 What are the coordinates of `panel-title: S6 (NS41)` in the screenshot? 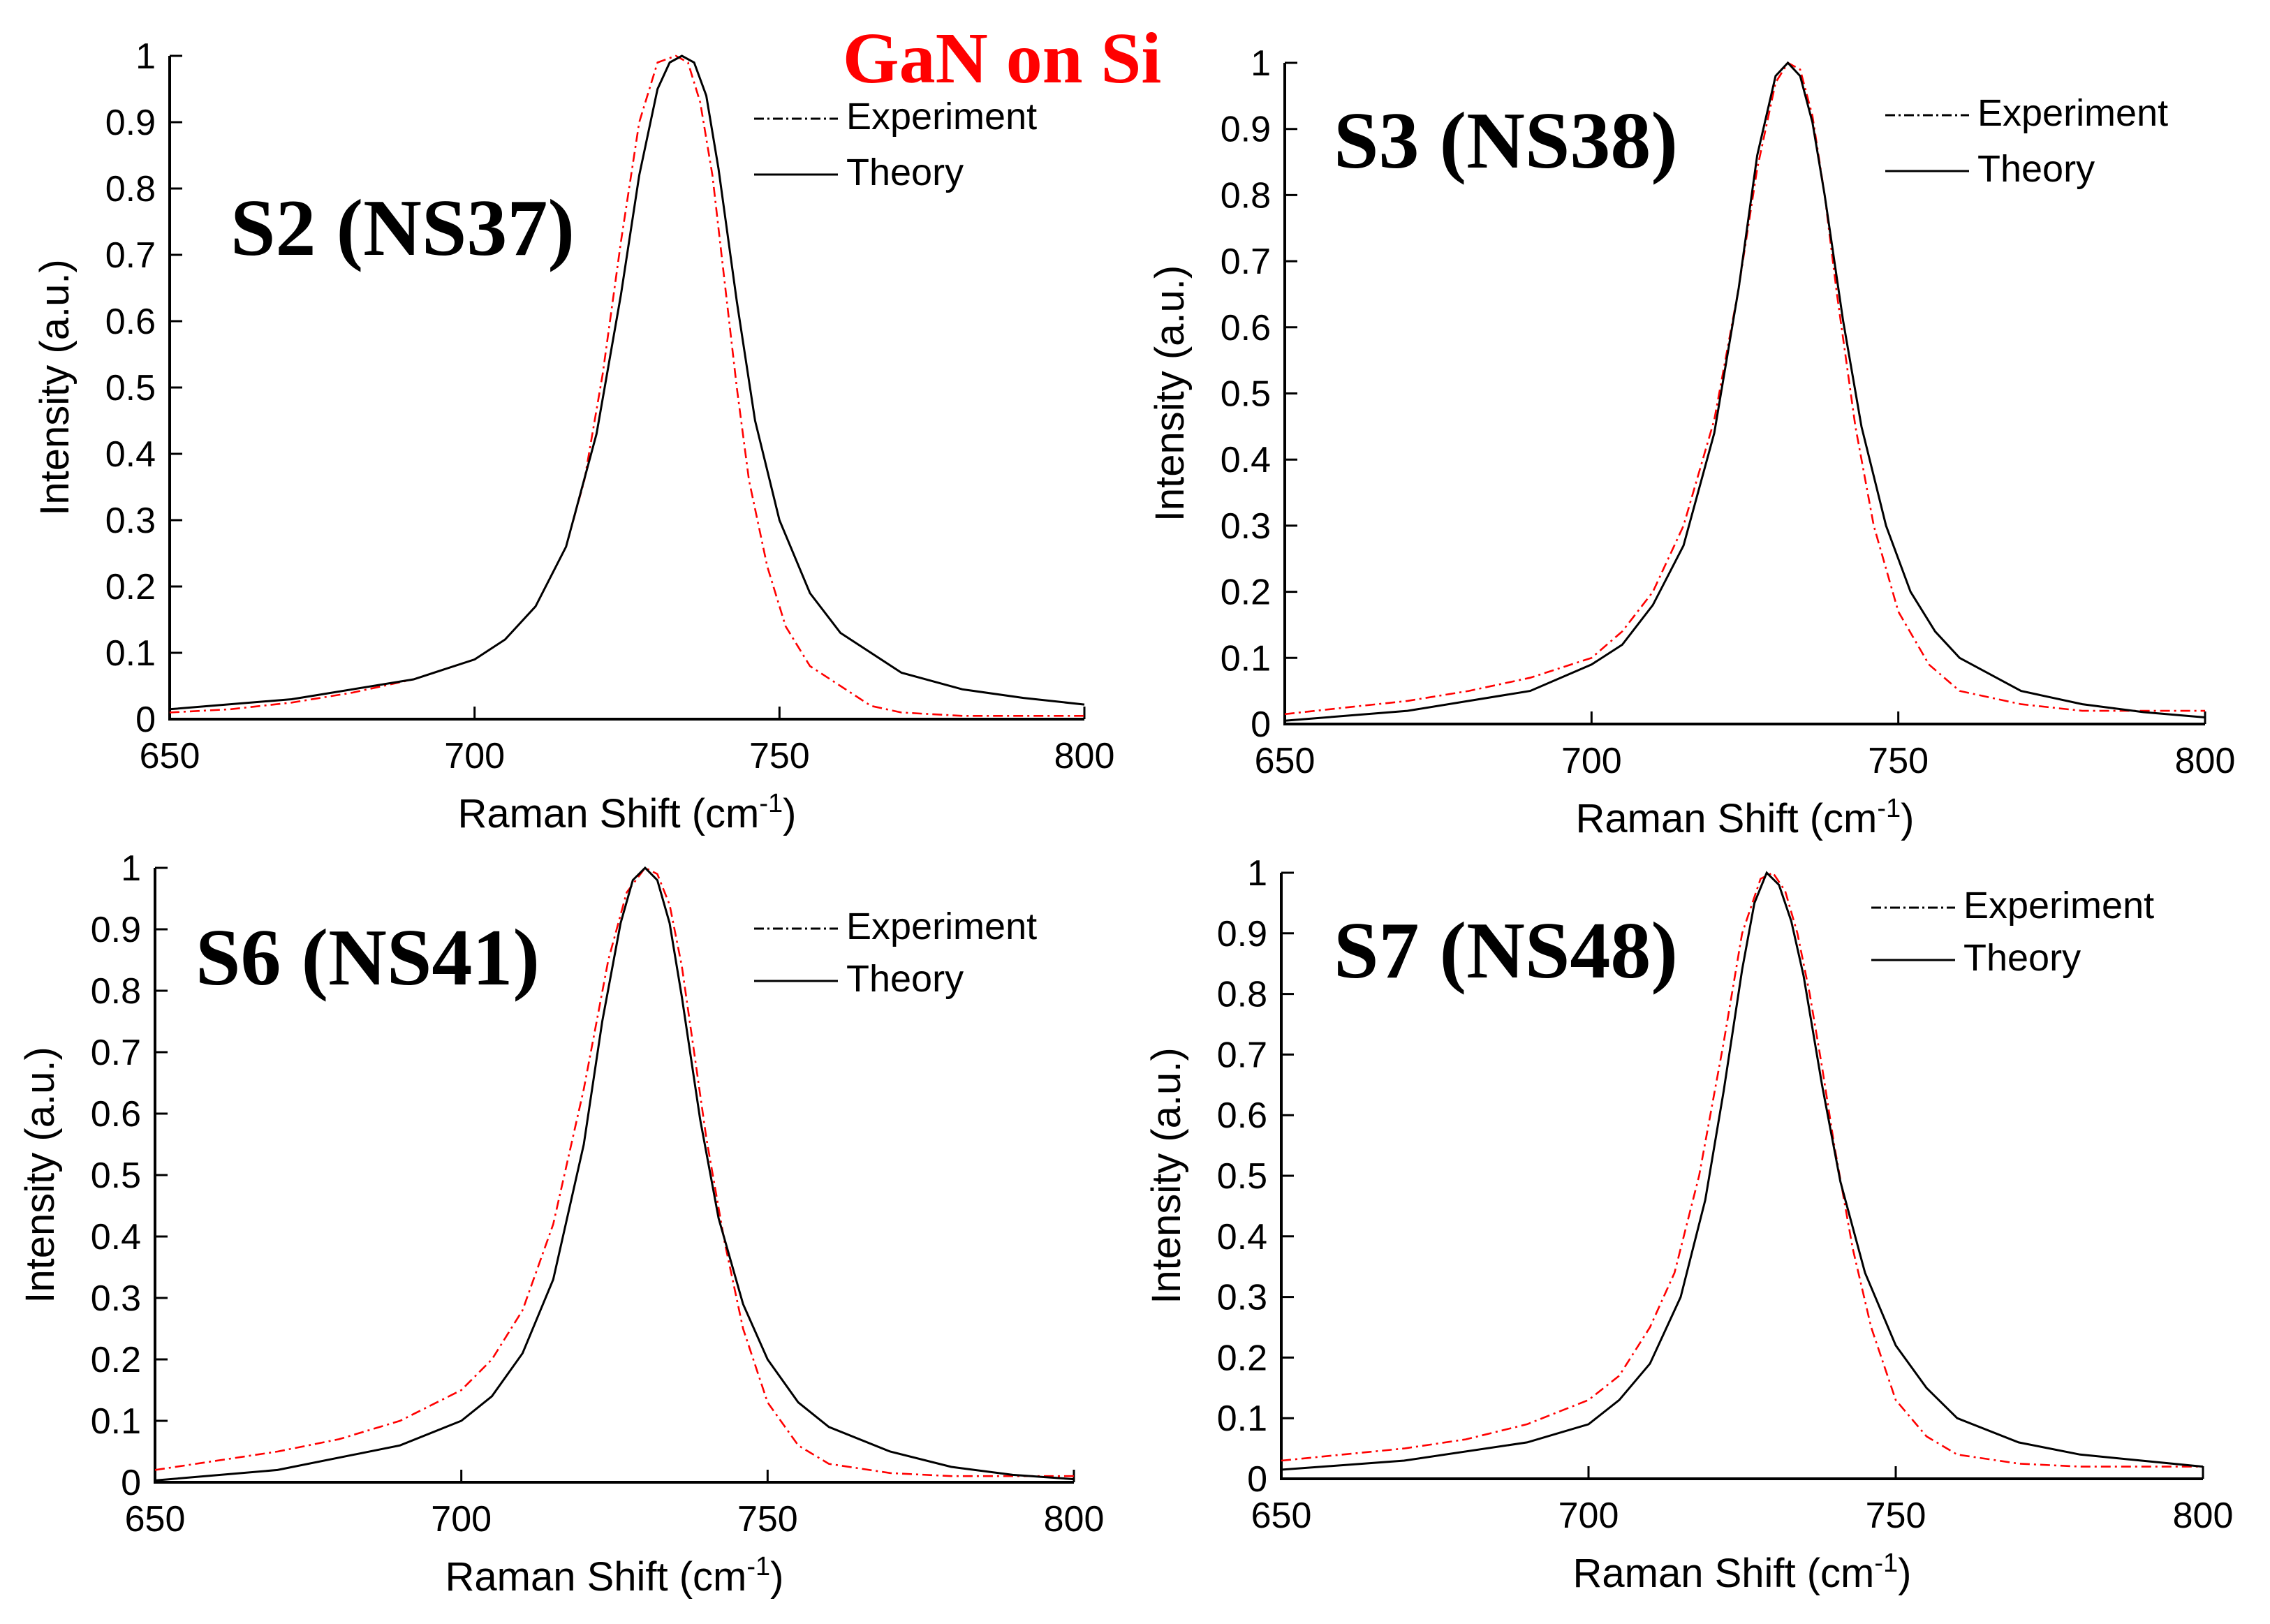 It's located at (368, 958).